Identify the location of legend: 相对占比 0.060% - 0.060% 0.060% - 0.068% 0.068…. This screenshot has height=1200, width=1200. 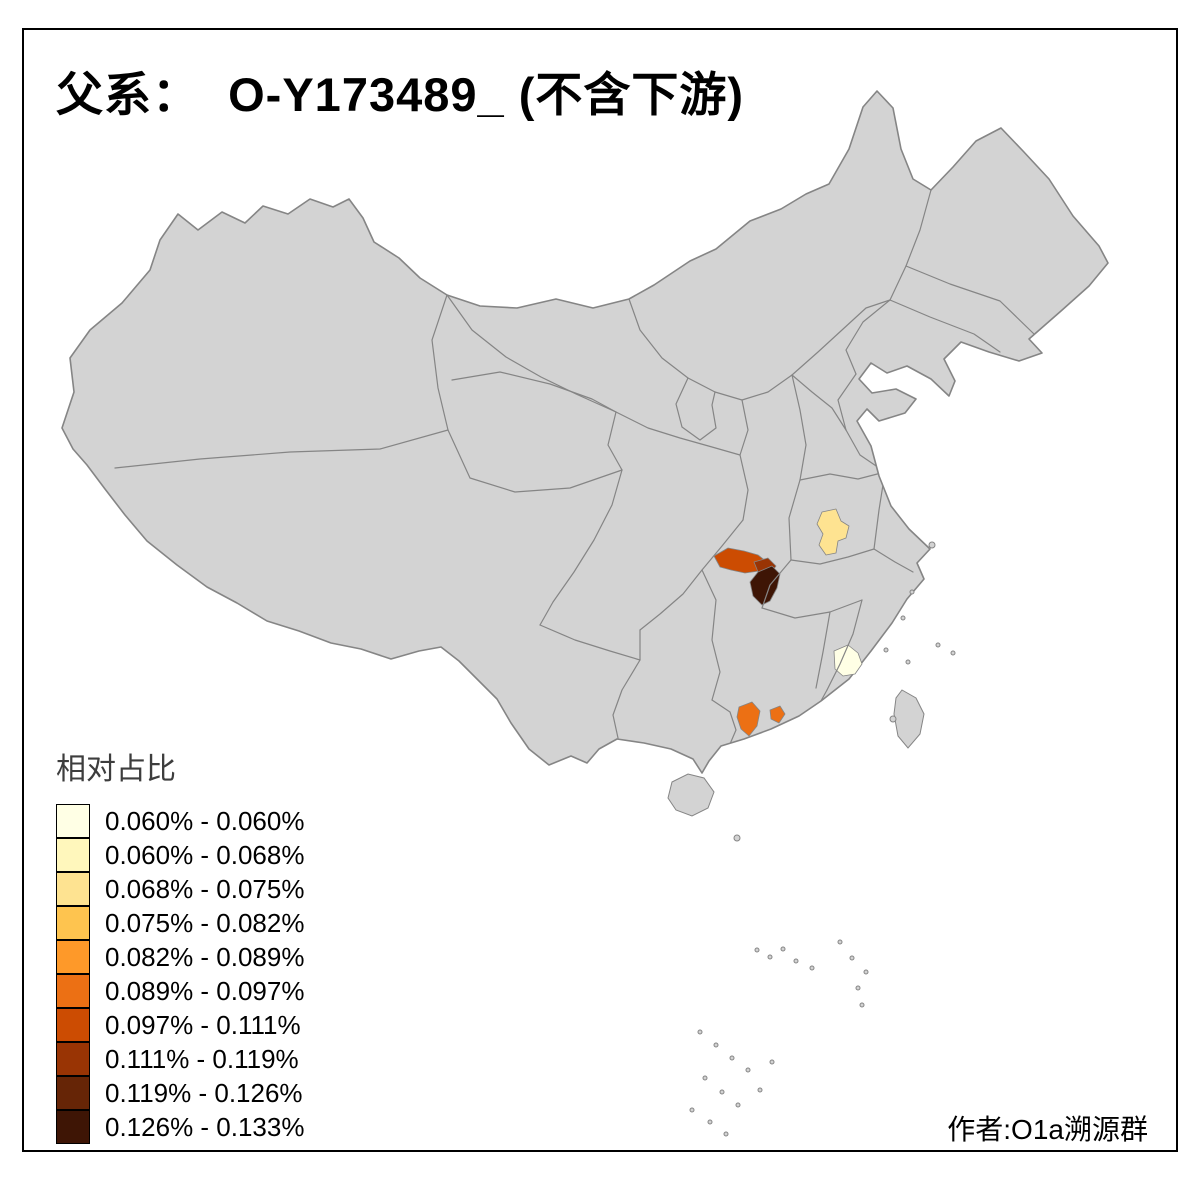
(180, 944).